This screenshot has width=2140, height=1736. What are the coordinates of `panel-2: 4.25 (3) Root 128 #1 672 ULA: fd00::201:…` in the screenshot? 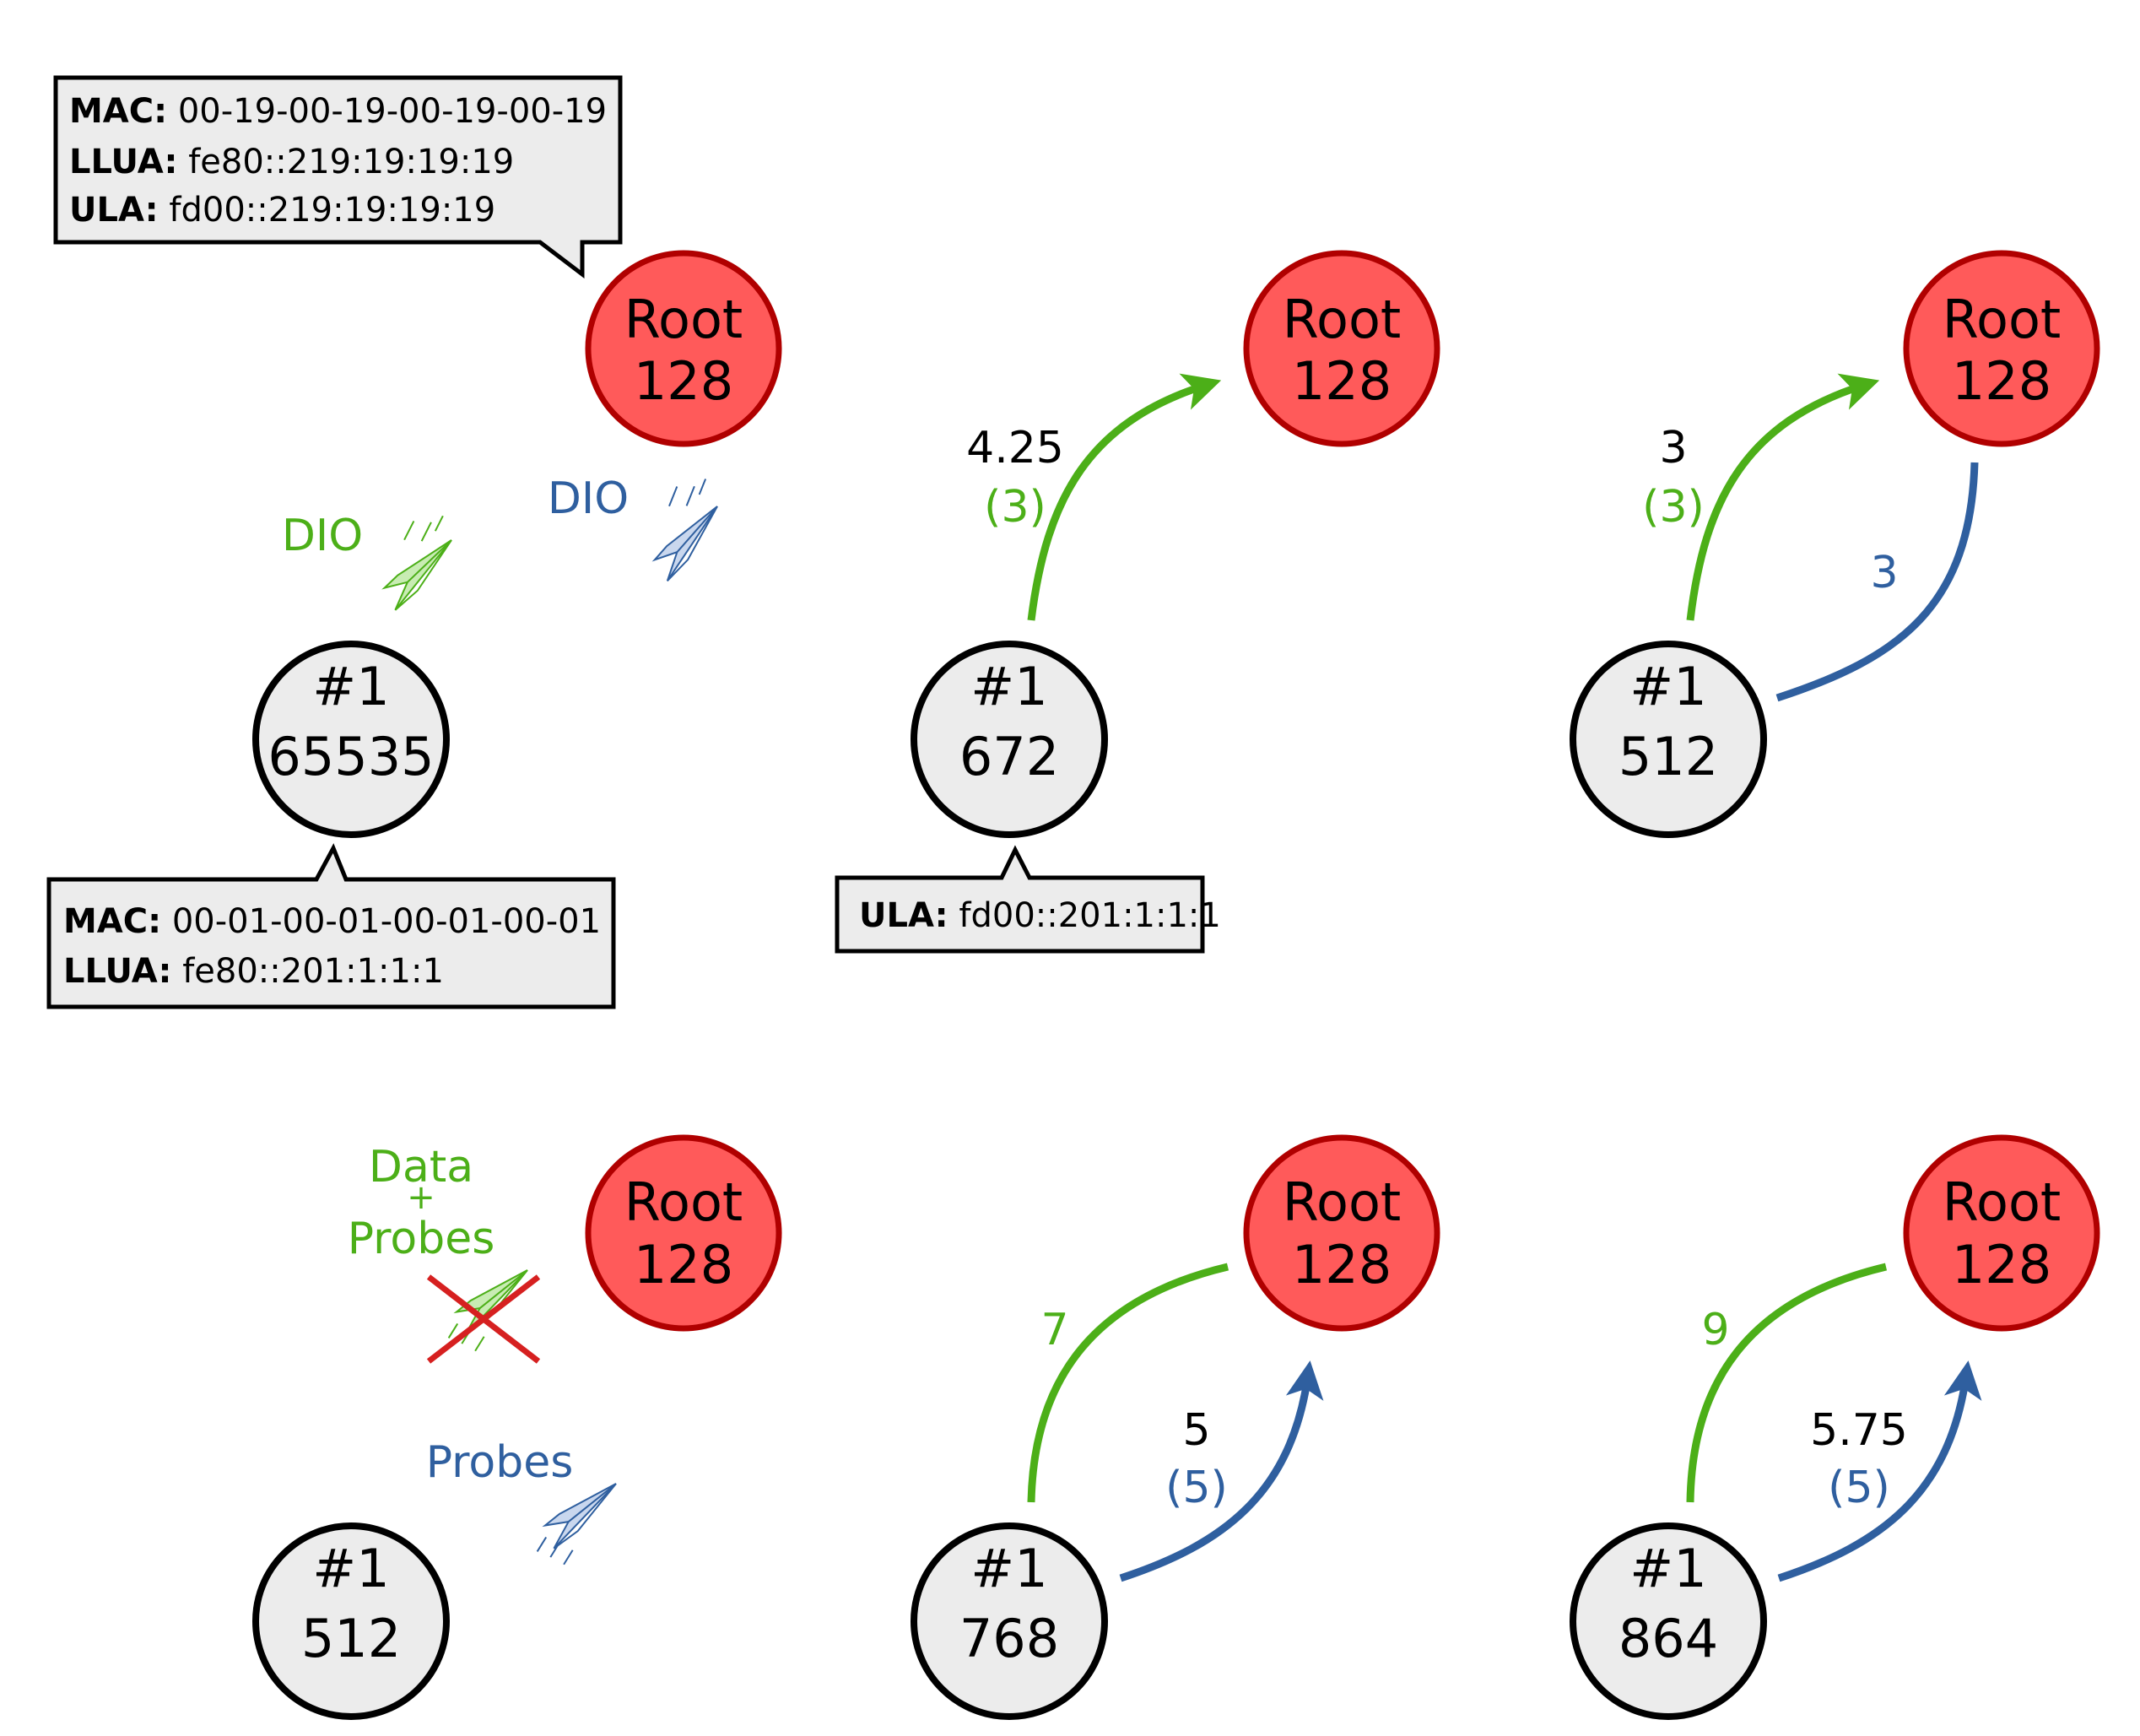 It's located at (1137, 602).